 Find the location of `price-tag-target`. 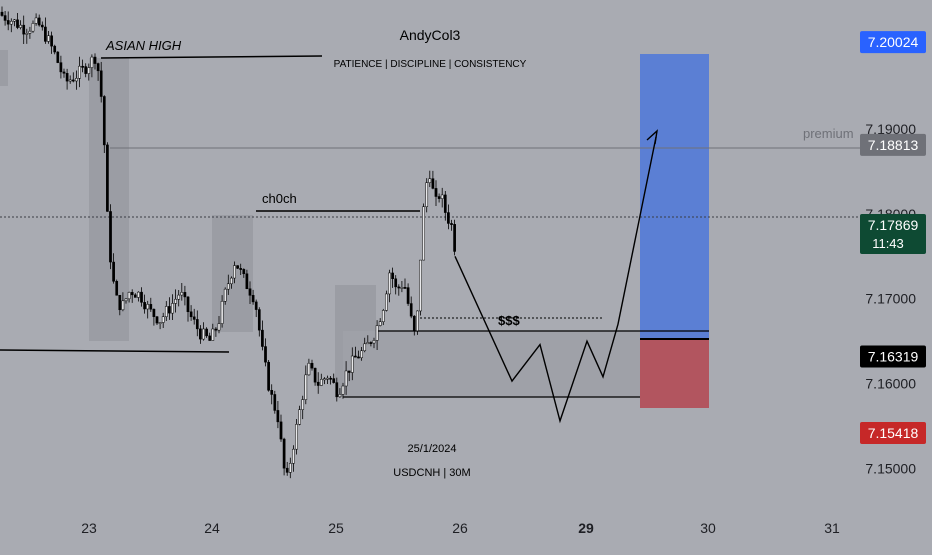

price-tag-target is located at coordinates (893, 42).